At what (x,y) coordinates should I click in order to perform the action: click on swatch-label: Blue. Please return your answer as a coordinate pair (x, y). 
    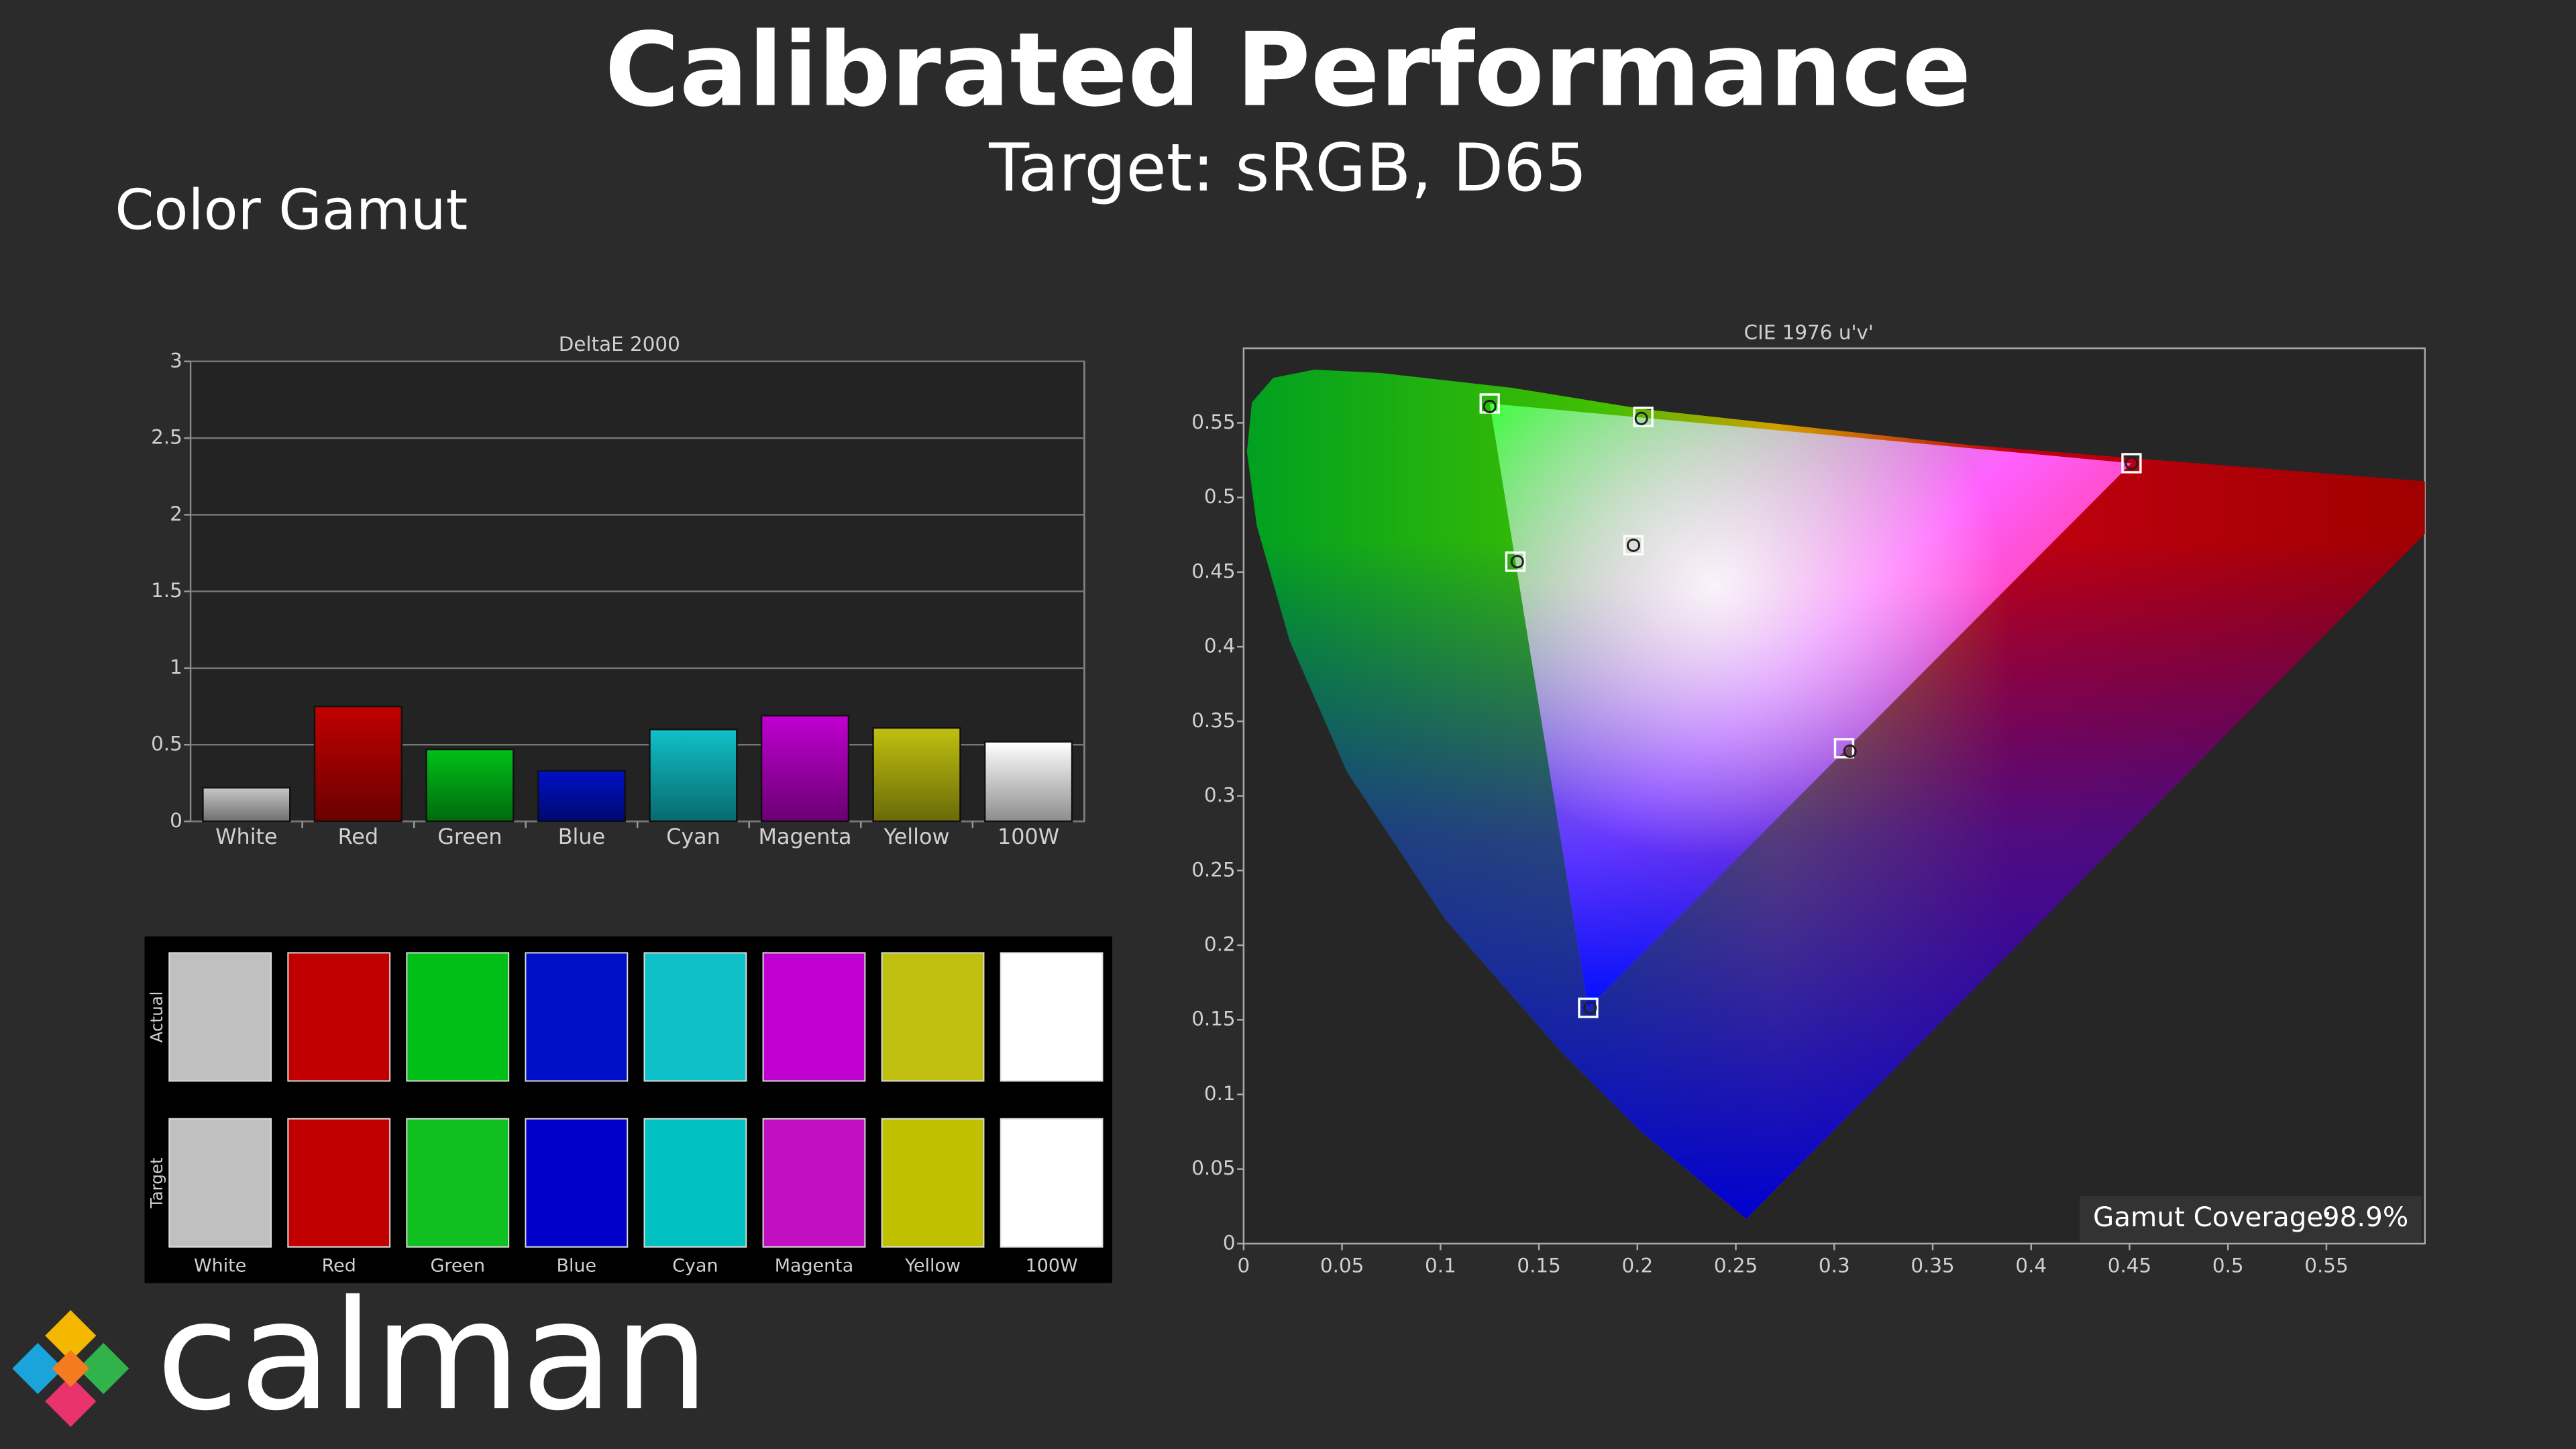
    Looking at the image, I should click on (577, 1266).